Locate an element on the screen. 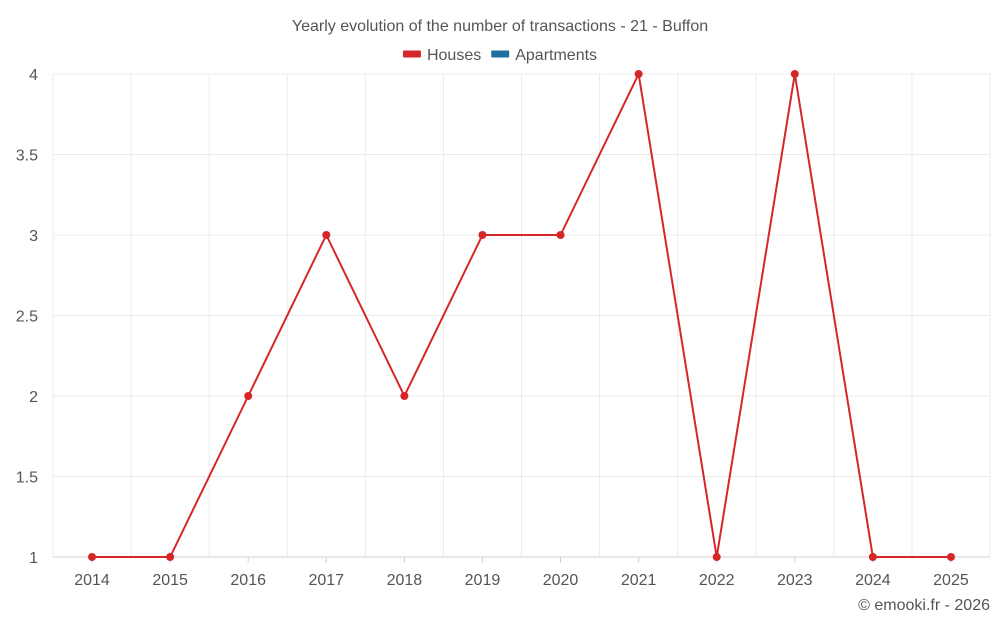  x-tick-label: 2025 is located at coordinates (951, 580).